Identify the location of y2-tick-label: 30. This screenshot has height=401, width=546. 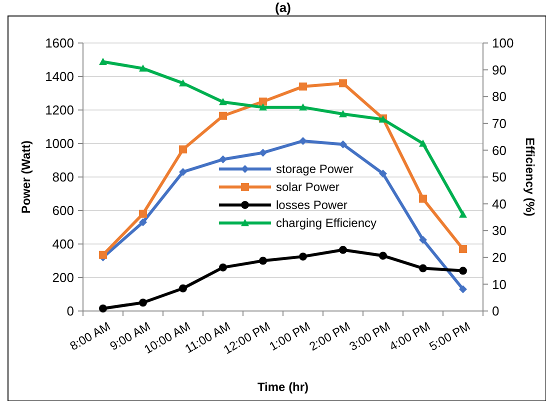
(499, 230).